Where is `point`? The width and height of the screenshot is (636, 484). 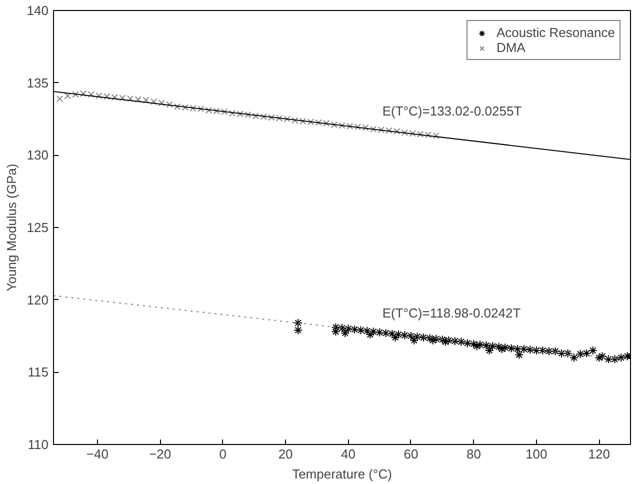
point is located at coordinates (60, 98).